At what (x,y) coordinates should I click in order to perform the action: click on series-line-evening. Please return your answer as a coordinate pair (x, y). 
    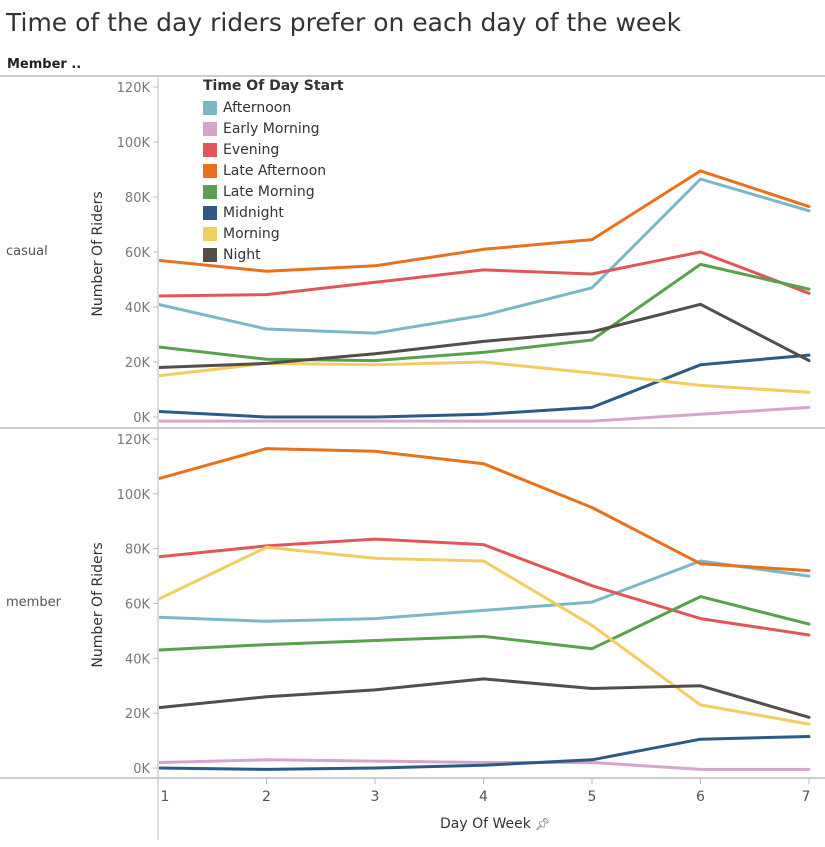
    Looking at the image, I should click on (485, 274).